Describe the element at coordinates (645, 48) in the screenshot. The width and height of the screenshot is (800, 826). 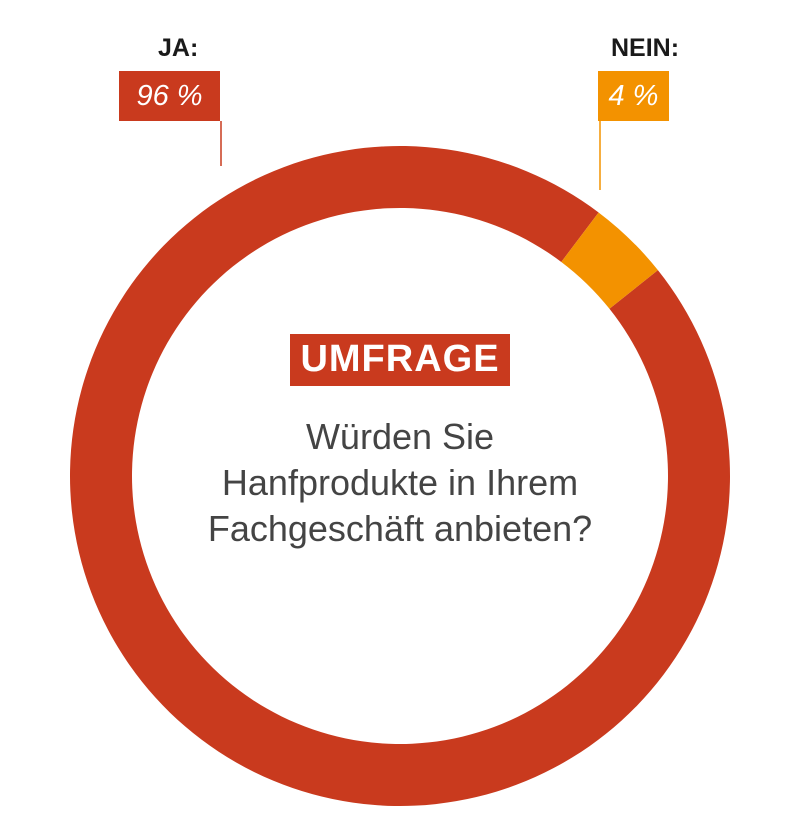
I see `category-label-nein: NEIN:` at that location.